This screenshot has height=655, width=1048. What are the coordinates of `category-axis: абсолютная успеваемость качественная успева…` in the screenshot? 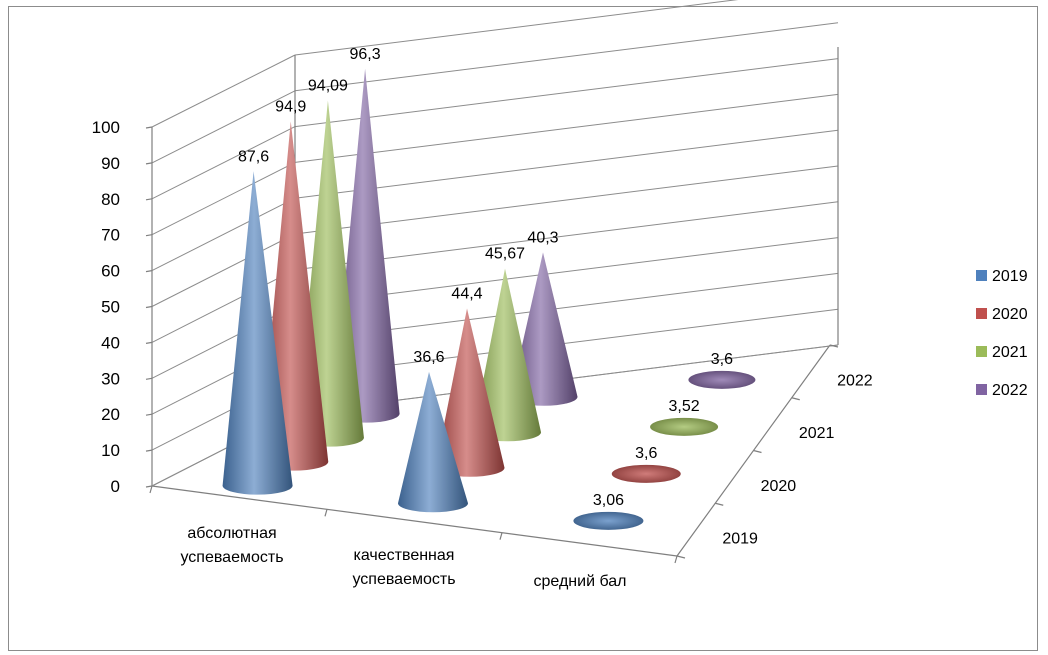 It's located at (413, 537).